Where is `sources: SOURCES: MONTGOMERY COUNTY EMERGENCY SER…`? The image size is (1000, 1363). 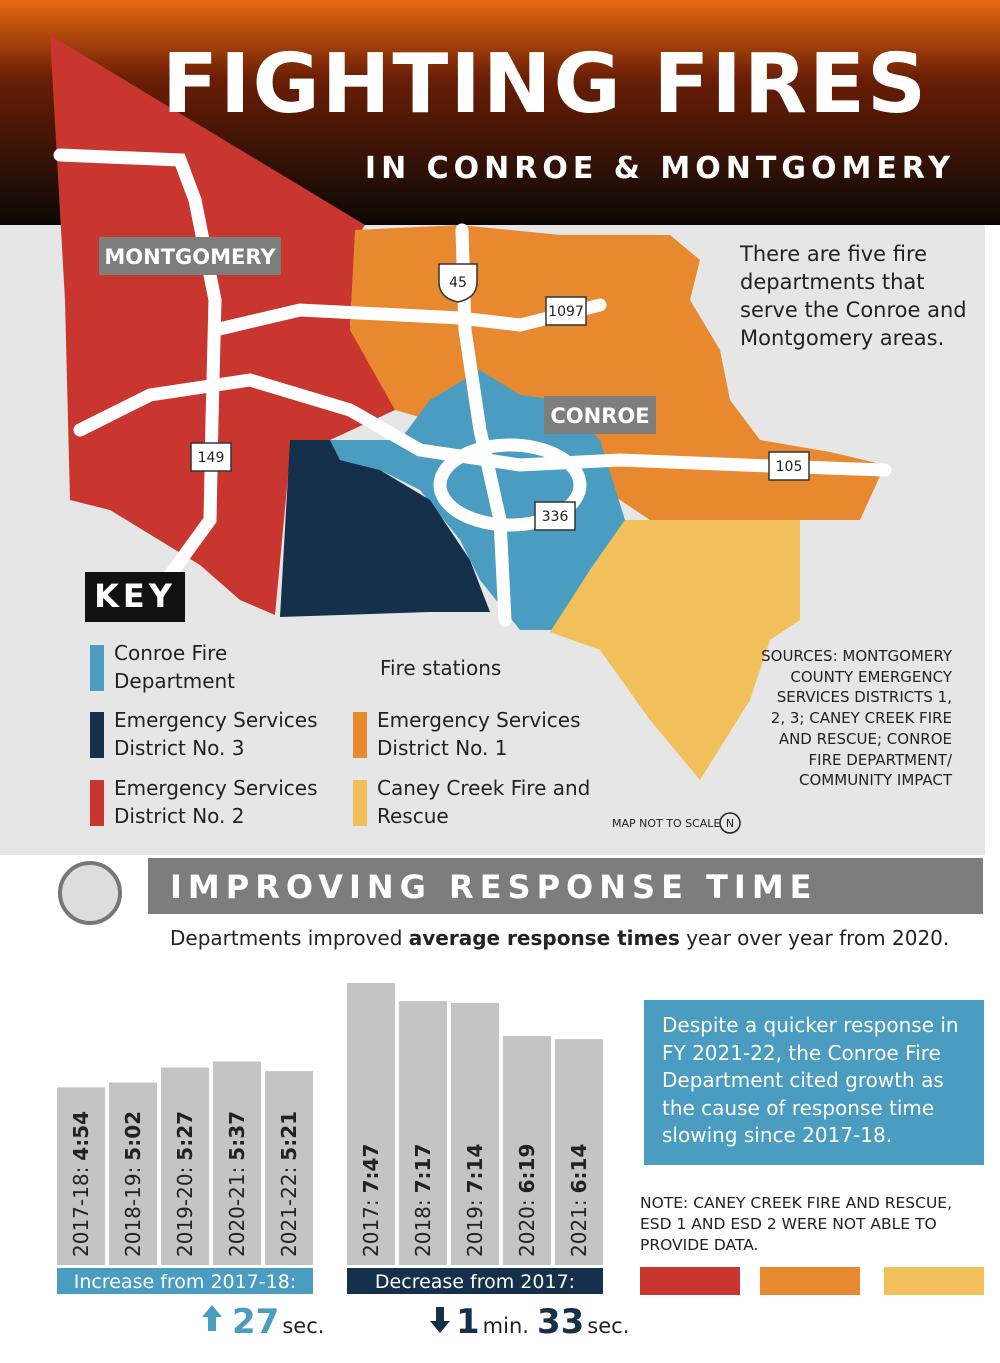 sources: SOURCES: MONTGOMERY COUNTY EMERGENCY SER… is located at coordinates (856, 718).